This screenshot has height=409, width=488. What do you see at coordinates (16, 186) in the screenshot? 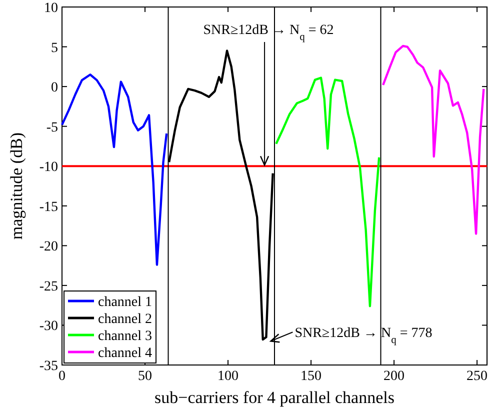
I see `y-axis-title: magnitude (dB)` at bounding box center [16, 186].